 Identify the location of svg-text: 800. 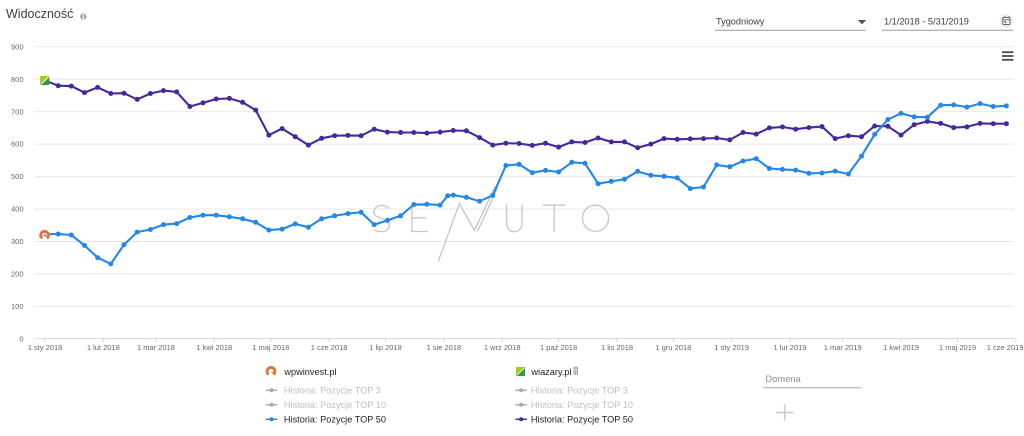
(17, 79).